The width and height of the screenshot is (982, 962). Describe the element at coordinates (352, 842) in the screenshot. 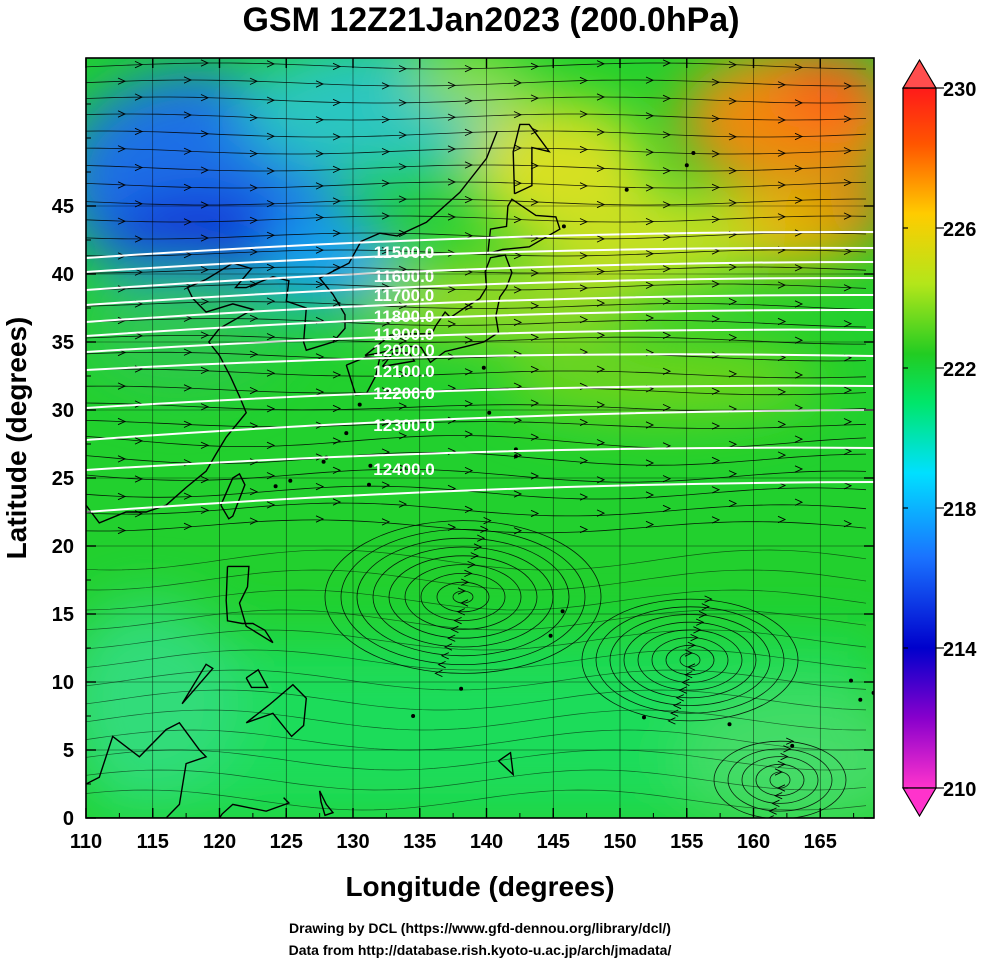

I see `x-tick-label: 130` at that location.